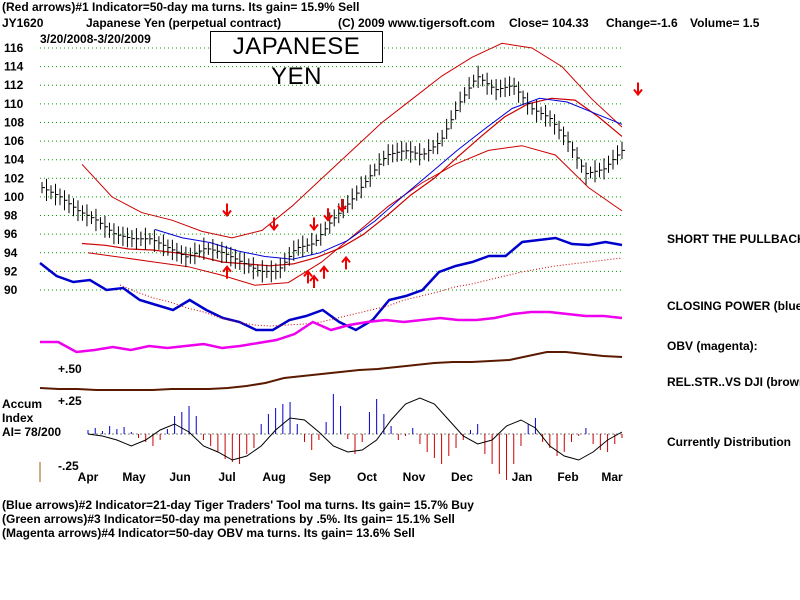  What do you see at coordinates (226, 477) in the screenshot?
I see `x-tick-label: Jul` at bounding box center [226, 477].